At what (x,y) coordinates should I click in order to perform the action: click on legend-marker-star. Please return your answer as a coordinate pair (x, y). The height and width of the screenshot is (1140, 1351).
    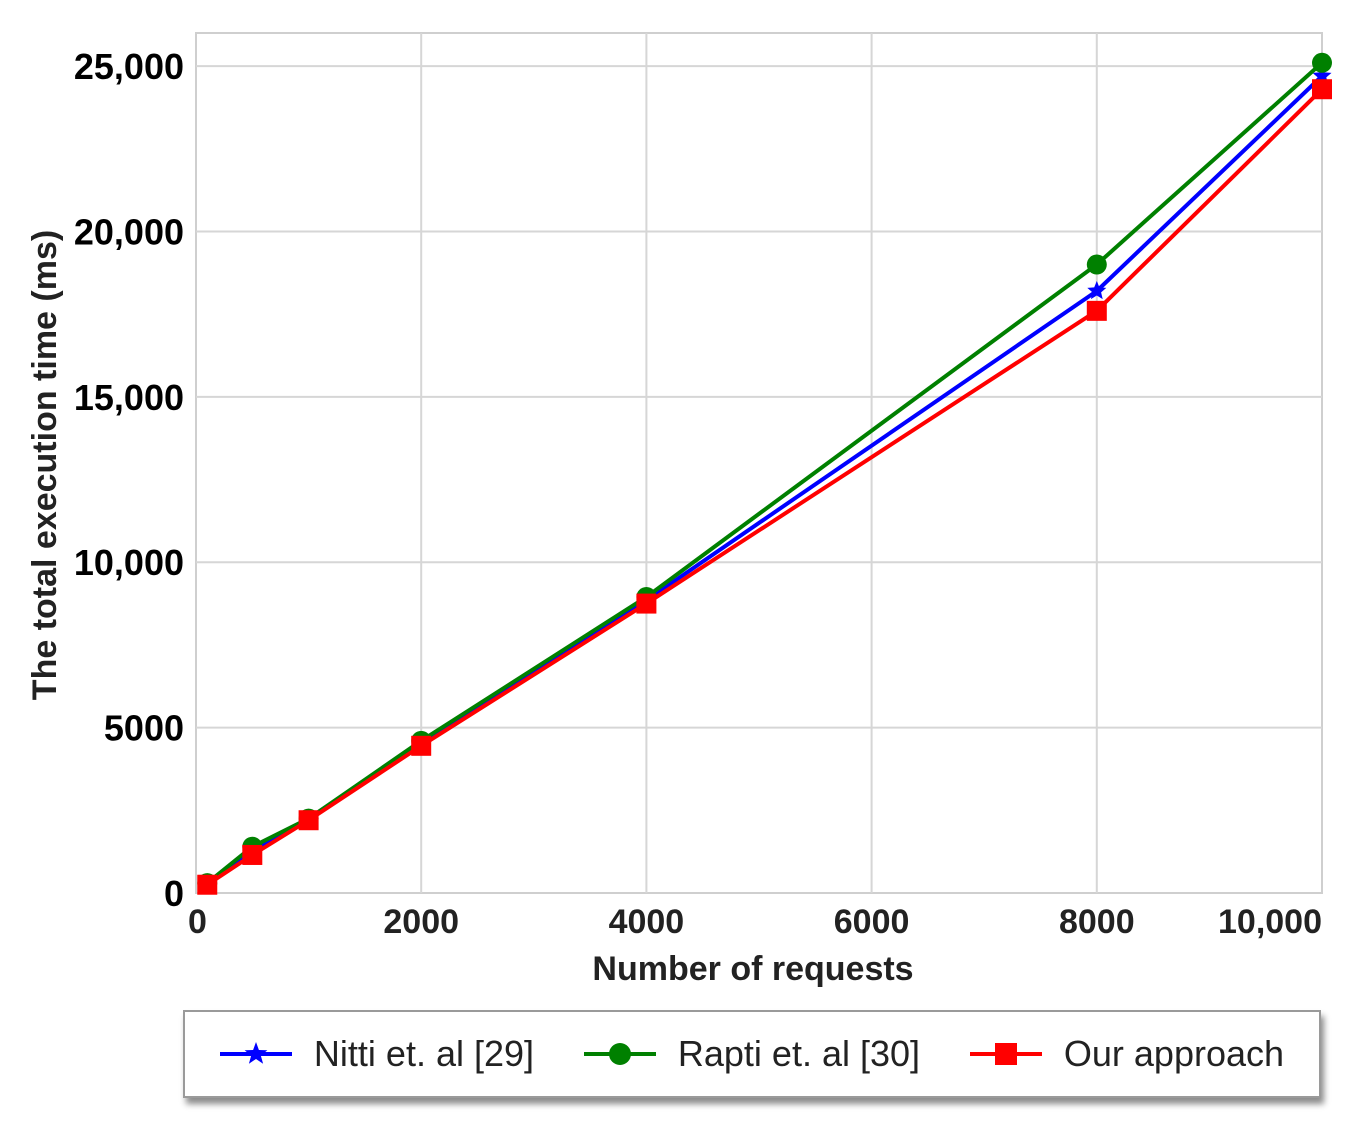
    Looking at the image, I should click on (255, 1053).